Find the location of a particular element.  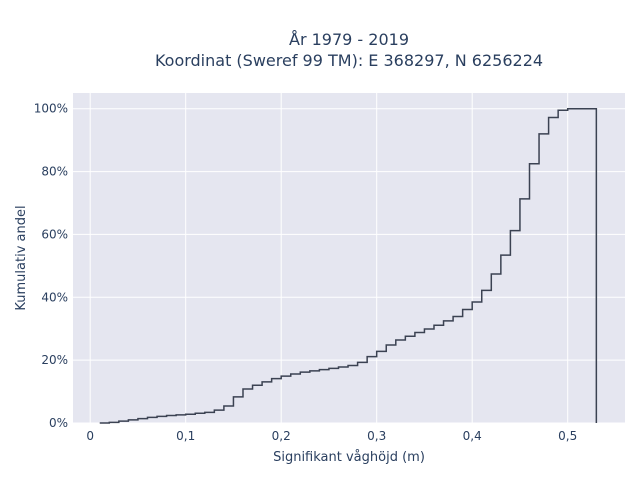

y-tick-label: 0% is located at coordinates (58, 423).